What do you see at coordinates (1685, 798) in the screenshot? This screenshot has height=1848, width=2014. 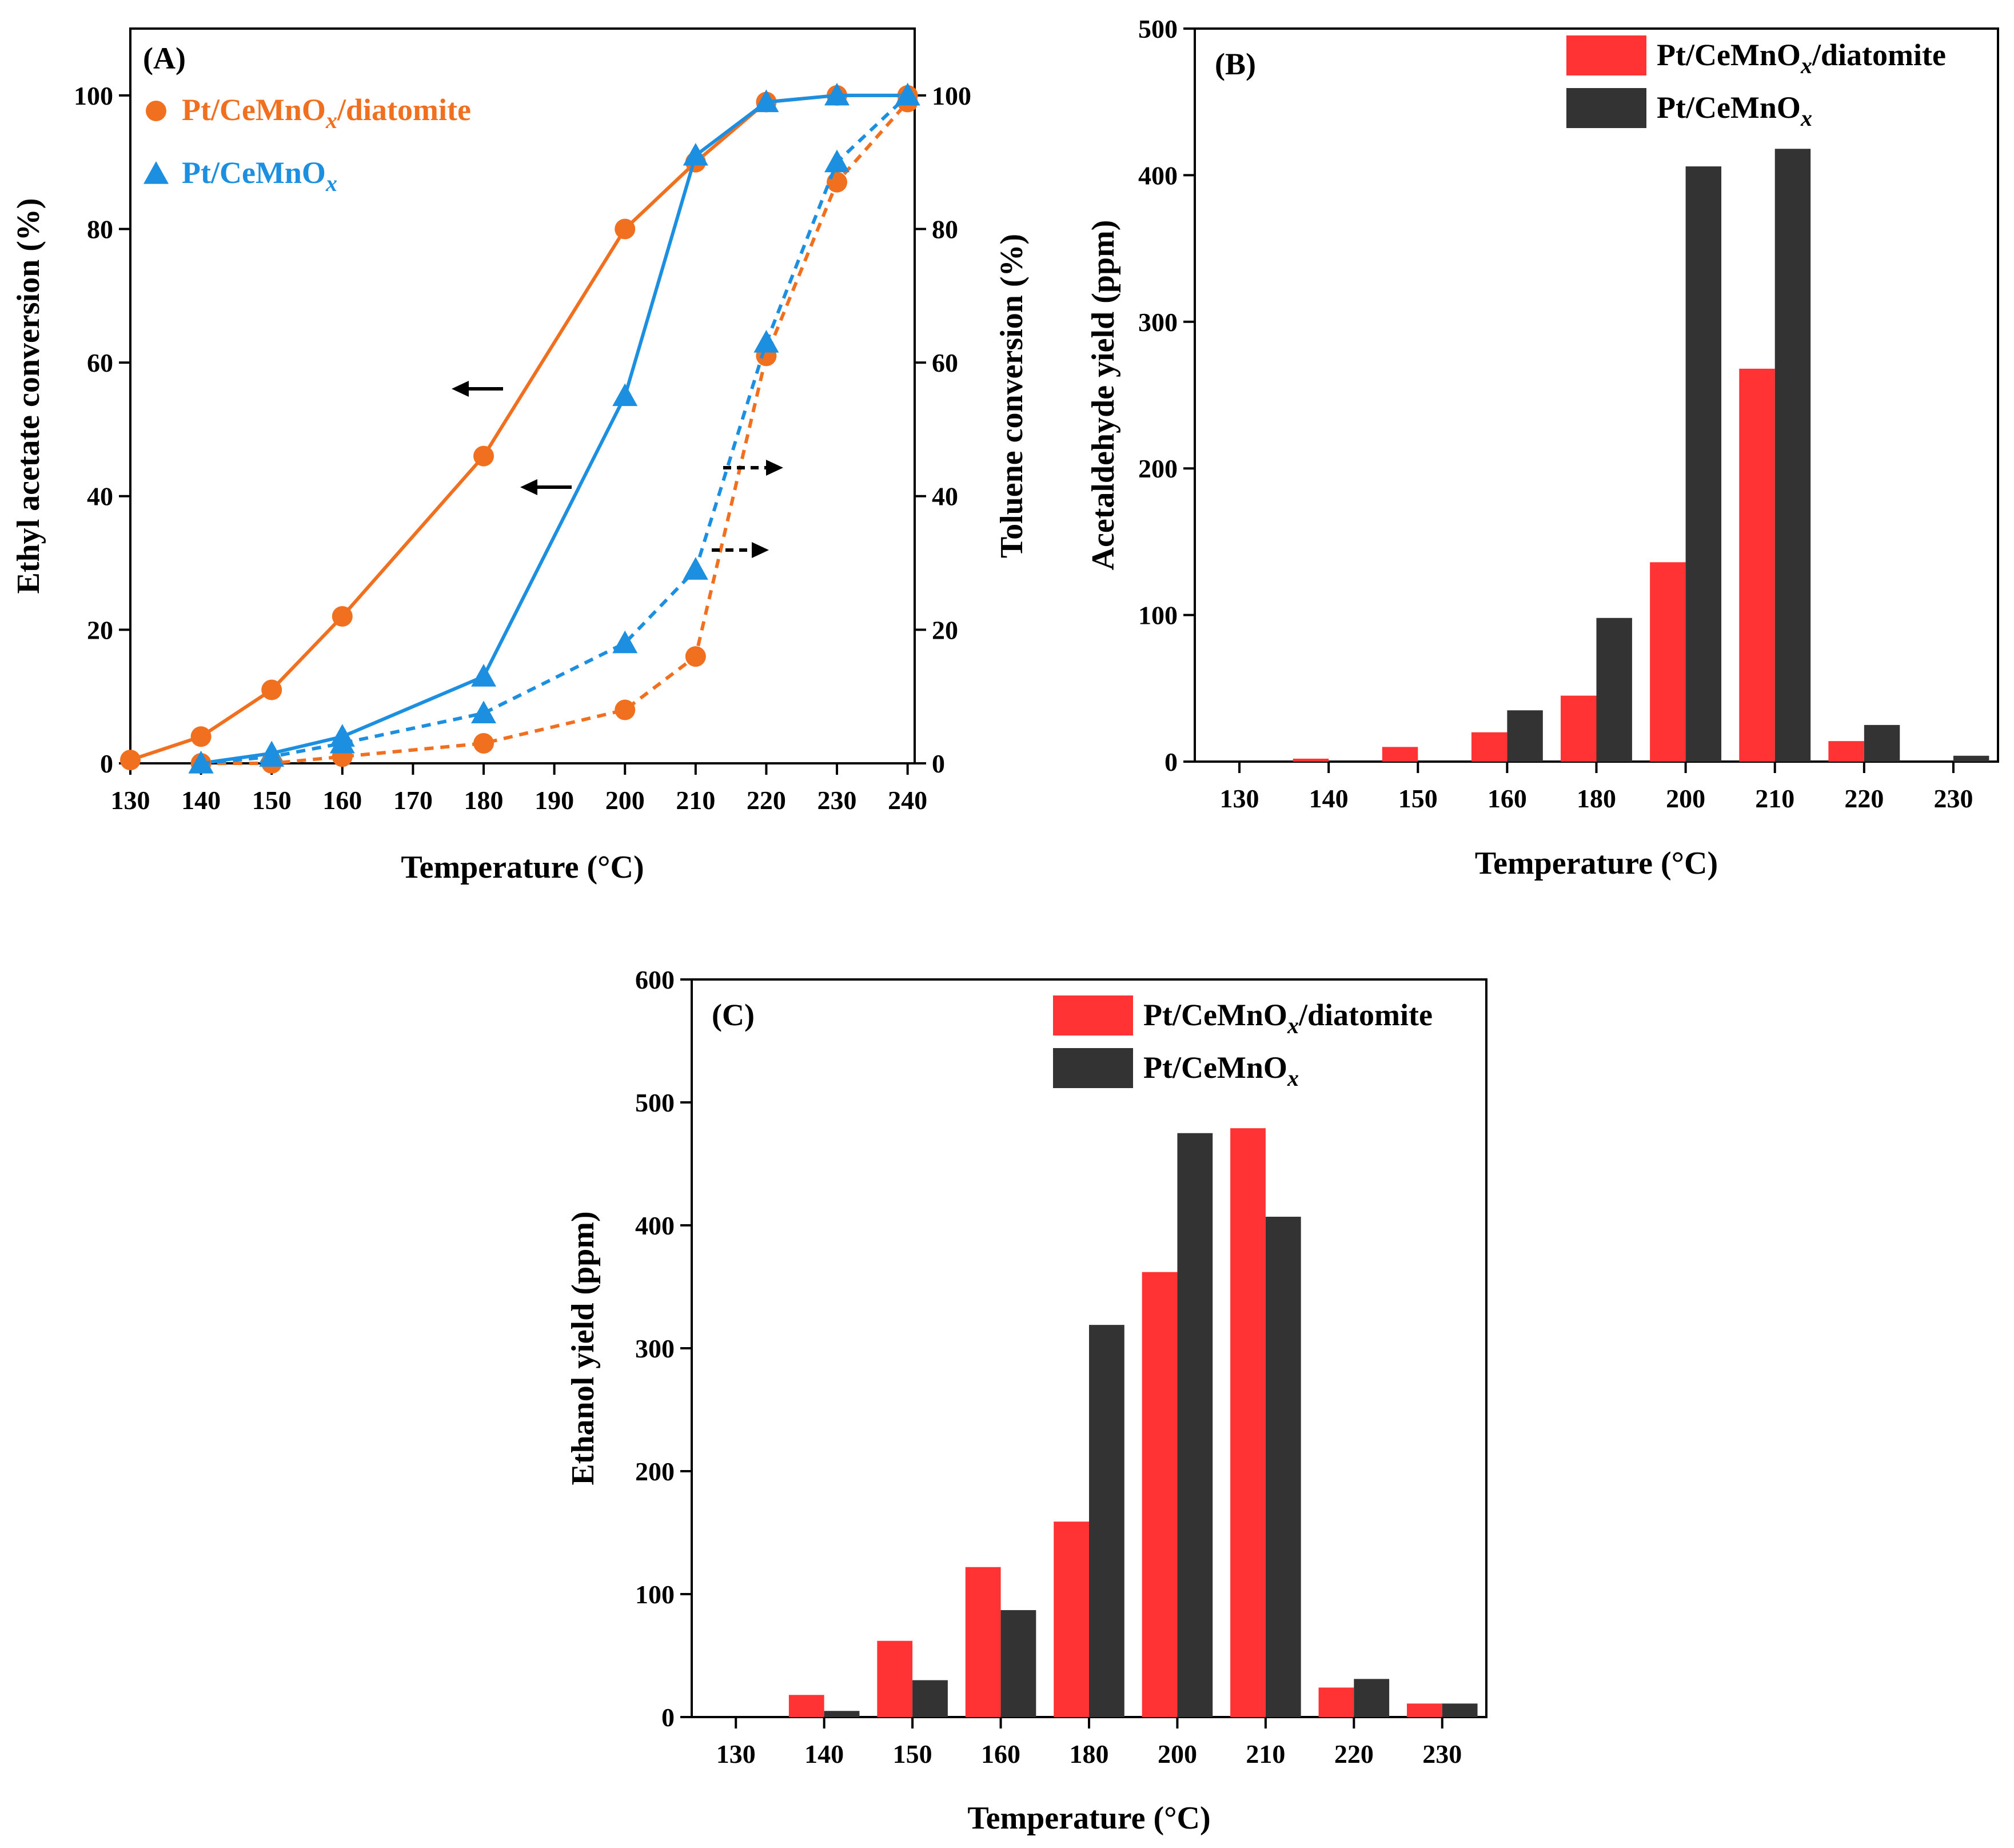 I see `panel-b-x-tick-label: 200` at bounding box center [1685, 798].